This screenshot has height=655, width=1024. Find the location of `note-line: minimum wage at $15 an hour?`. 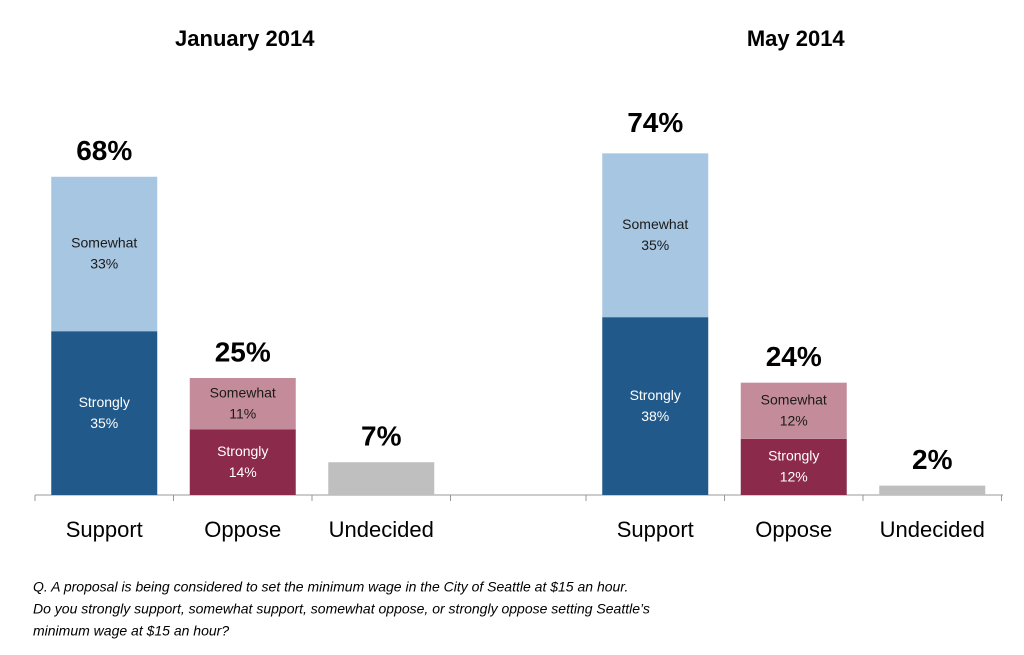

note-line: minimum wage at $15 an hour? is located at coordinates (131, 631).